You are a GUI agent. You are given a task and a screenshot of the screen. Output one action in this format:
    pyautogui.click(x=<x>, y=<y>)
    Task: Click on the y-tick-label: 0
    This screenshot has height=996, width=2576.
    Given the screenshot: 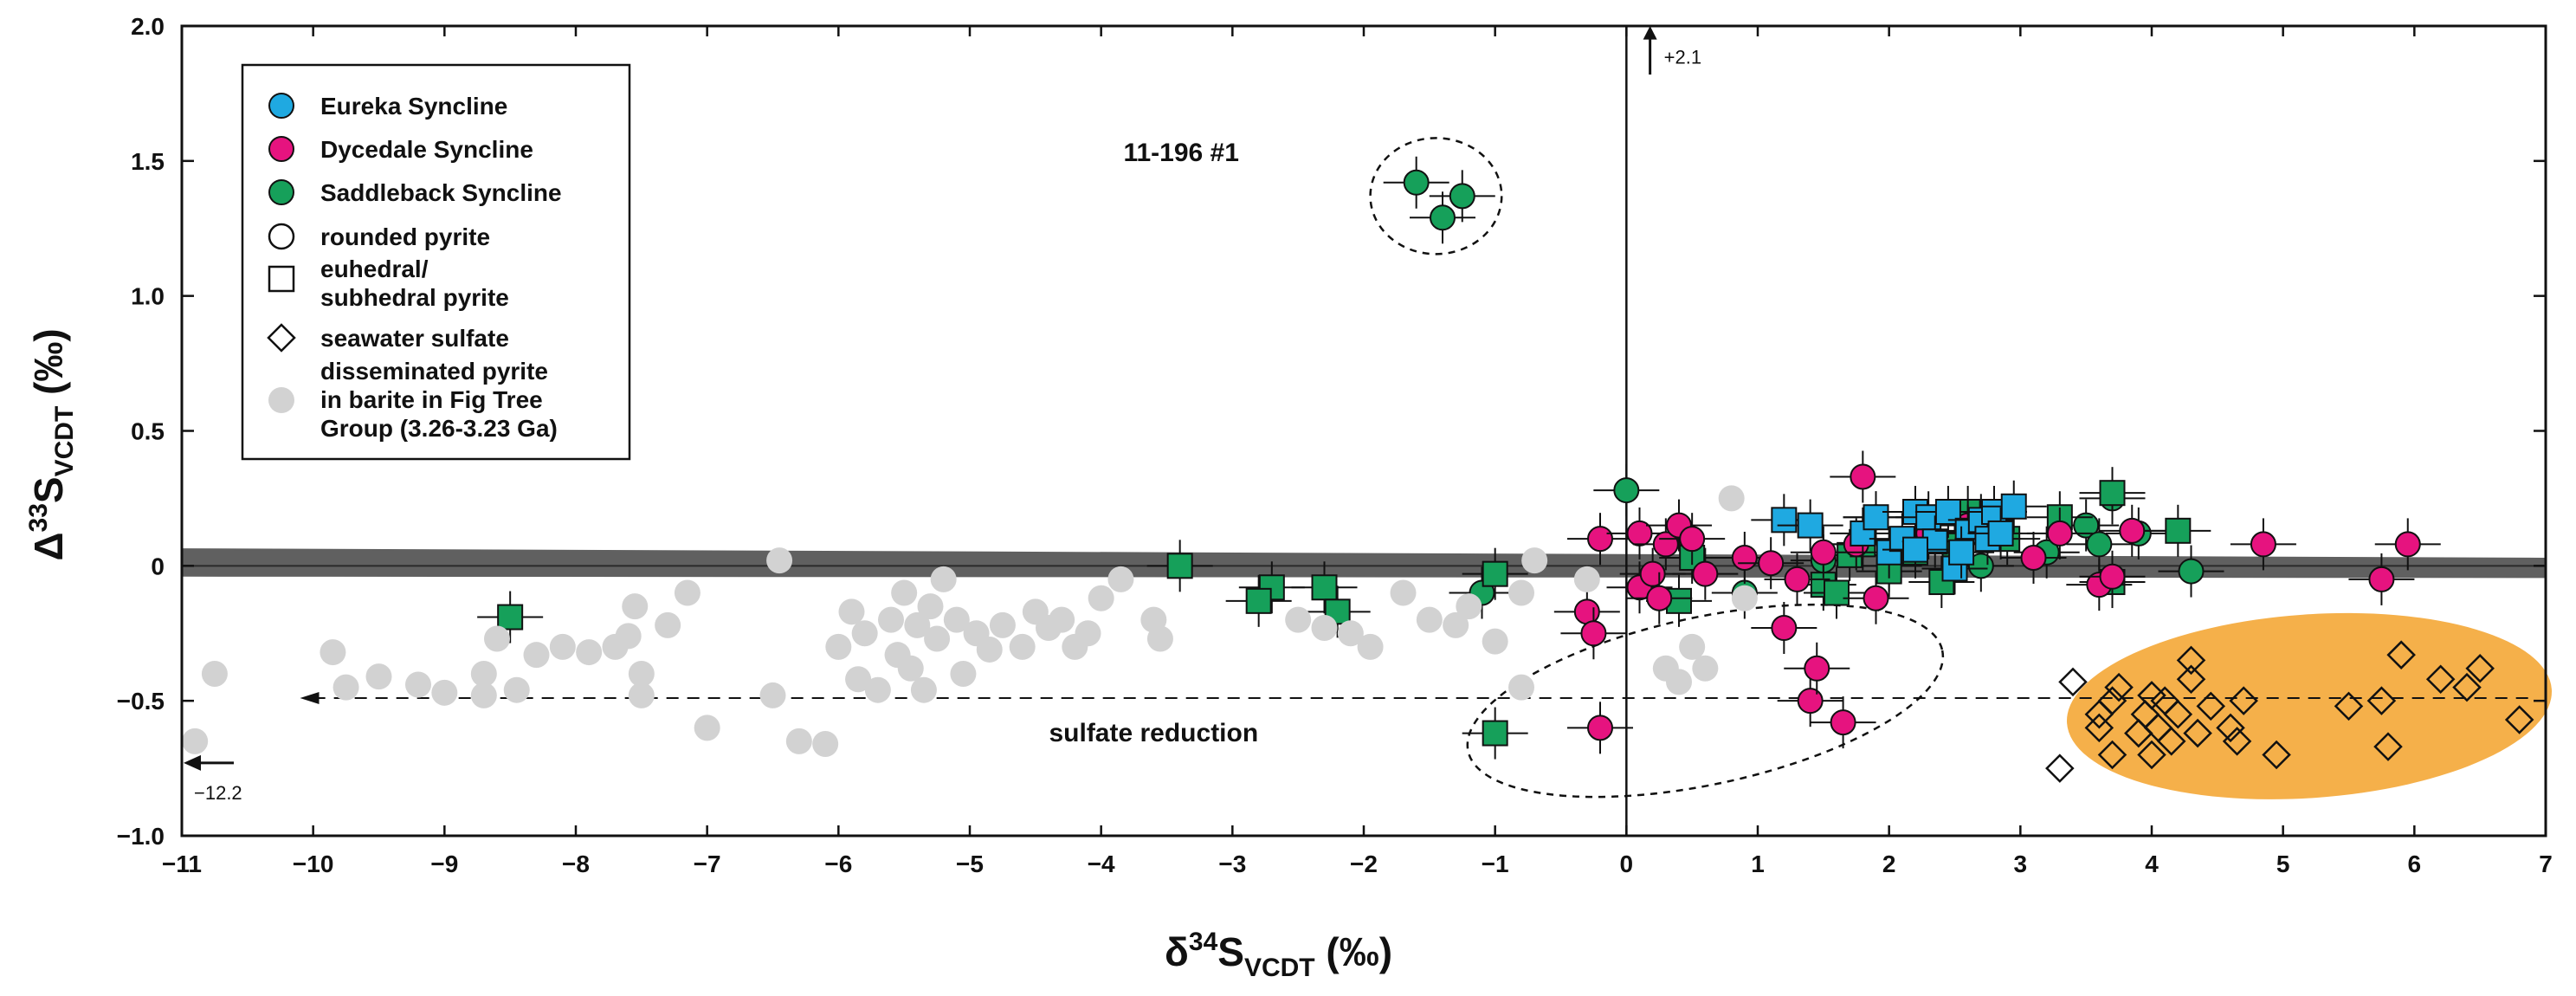 What is the action you would take?
    pyautogui.click(x=158, y=566)
    